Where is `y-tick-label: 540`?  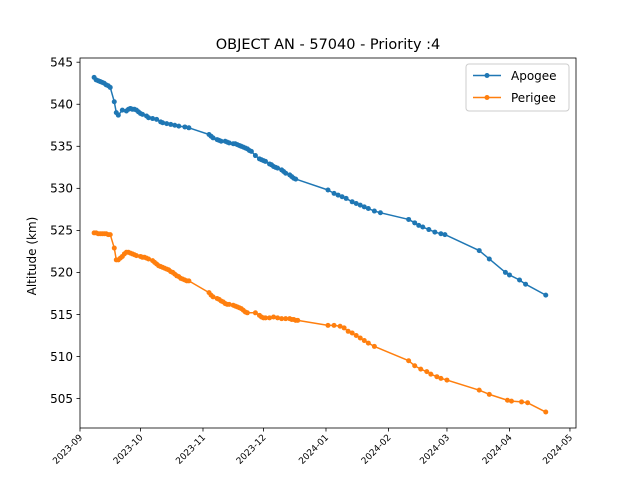
y-tick-label: 540 is located at coordinates (61, 105).